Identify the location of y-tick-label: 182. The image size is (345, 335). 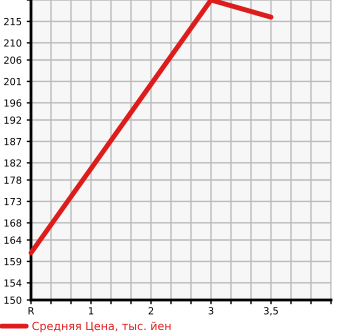
(12, 163).